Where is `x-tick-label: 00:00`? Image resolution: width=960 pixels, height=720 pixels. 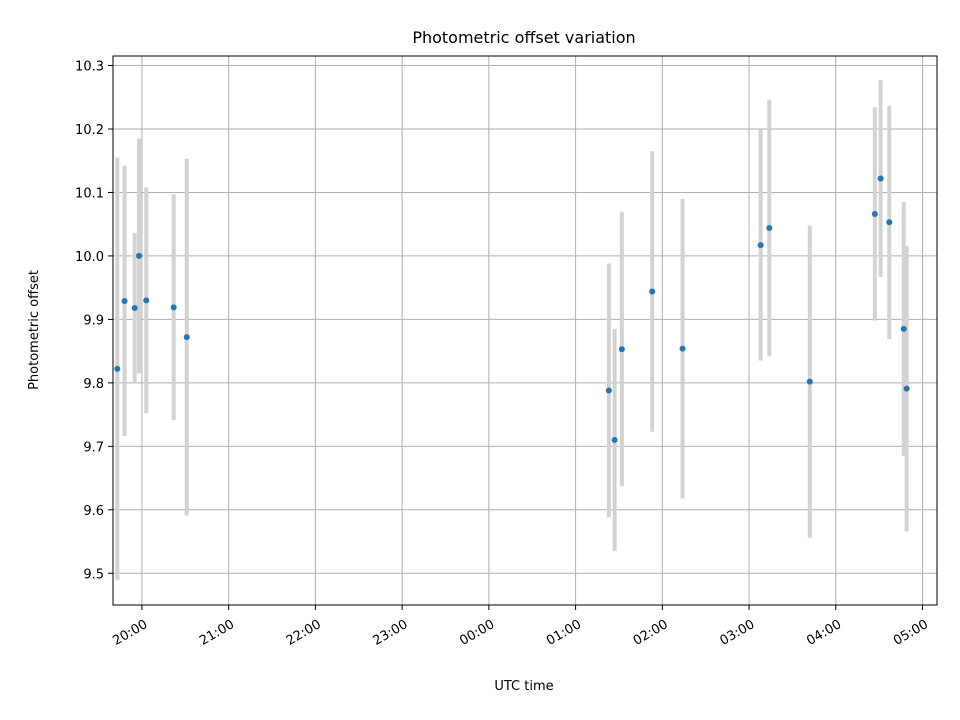
x-tick-label: 00:00 is located at coordinates (477, 633).